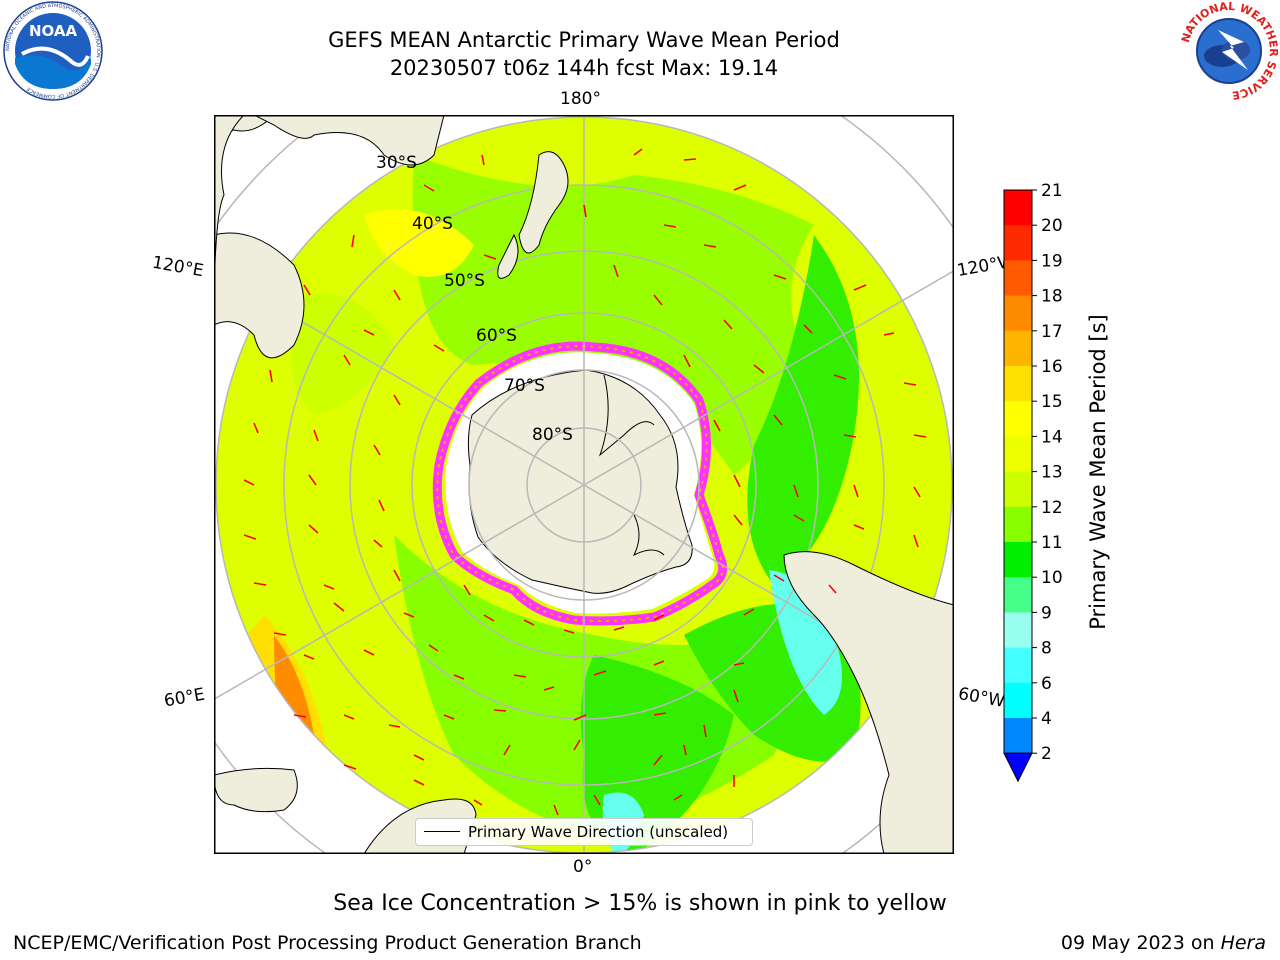  Describe the element at coordinates (598, 832) in the screenshot. I see `legend-label: Primary Wave Direction (unscaled)` at that location.